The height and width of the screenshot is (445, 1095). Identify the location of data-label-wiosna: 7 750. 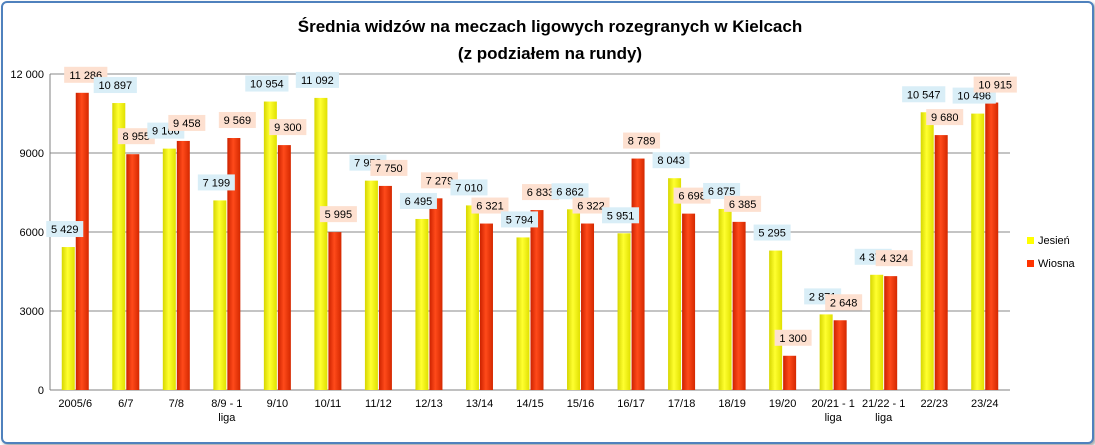
(389, 167).